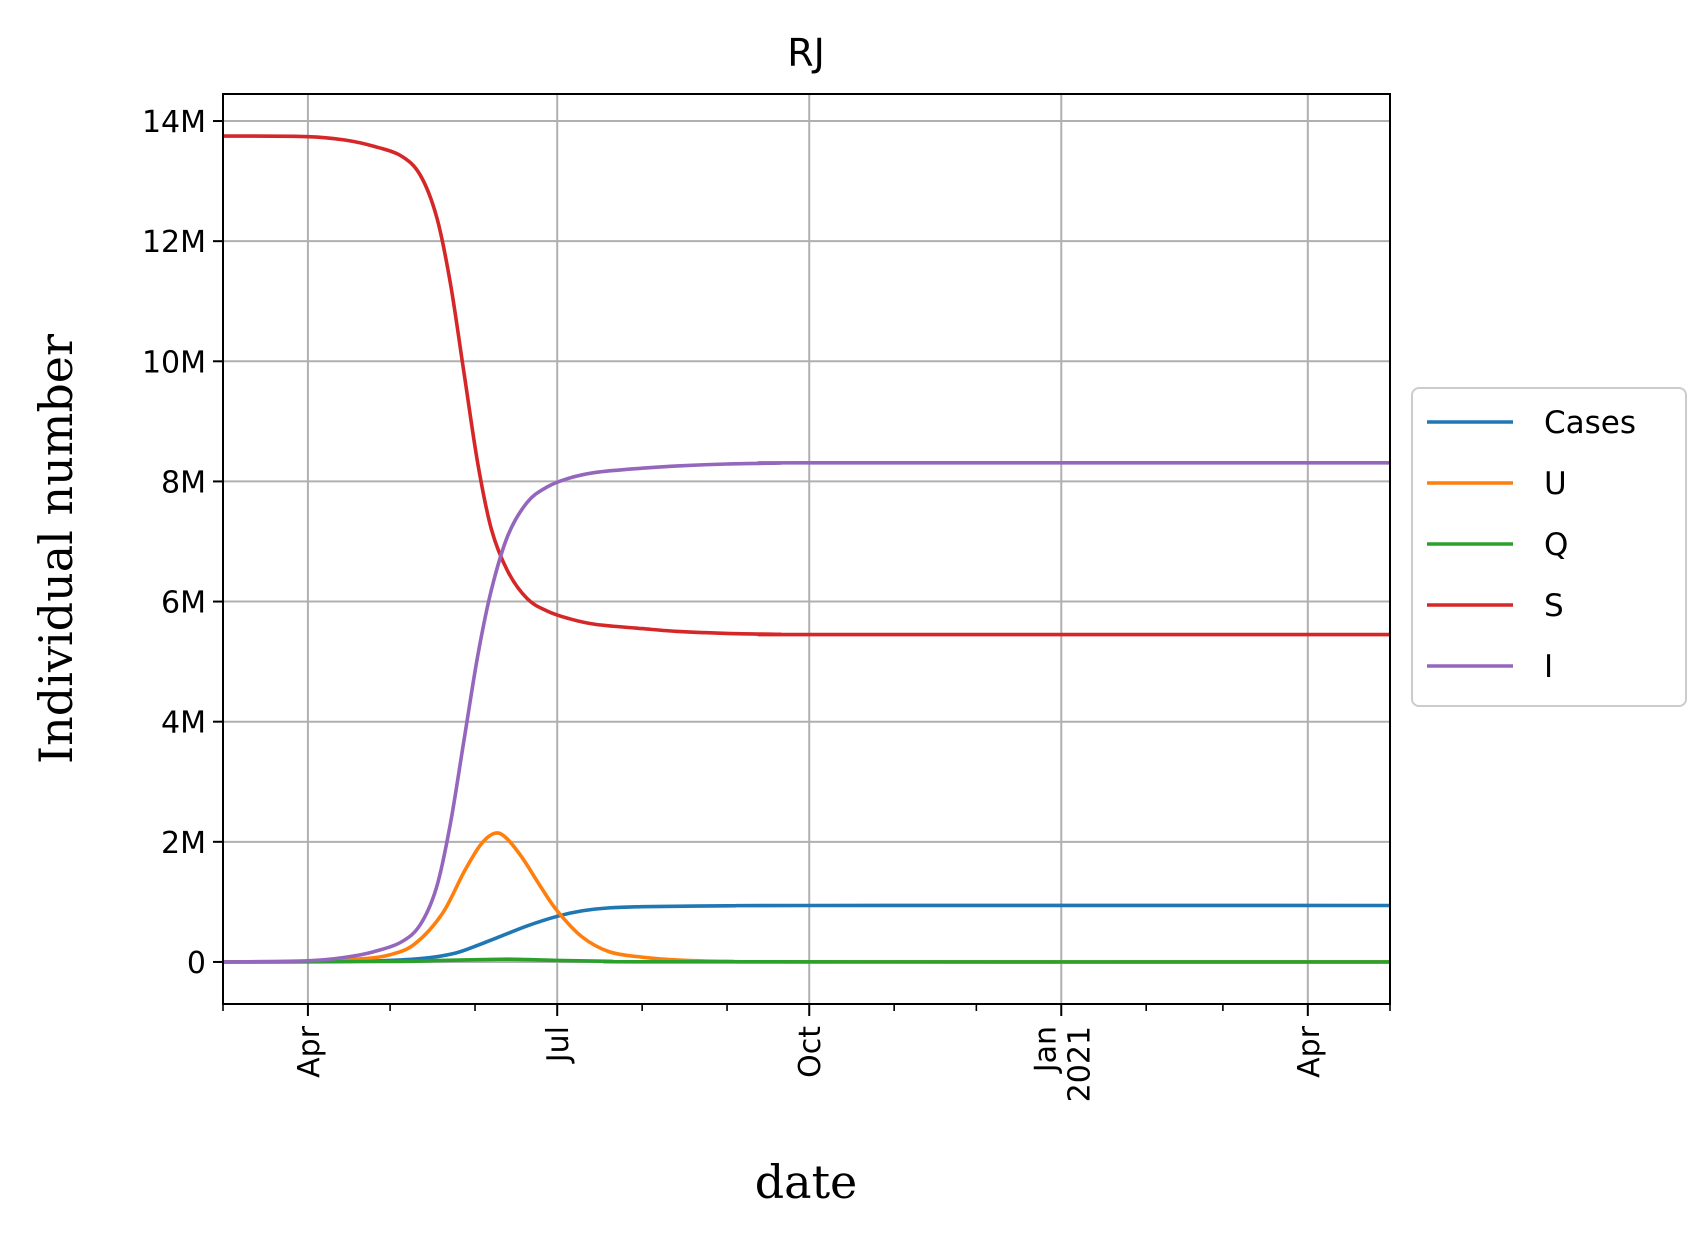 This screenshot has height=1236, width=1707. Describe the element at coordinates (1556, 545) in the screenshot. I see `legend-label: Q` at that location.